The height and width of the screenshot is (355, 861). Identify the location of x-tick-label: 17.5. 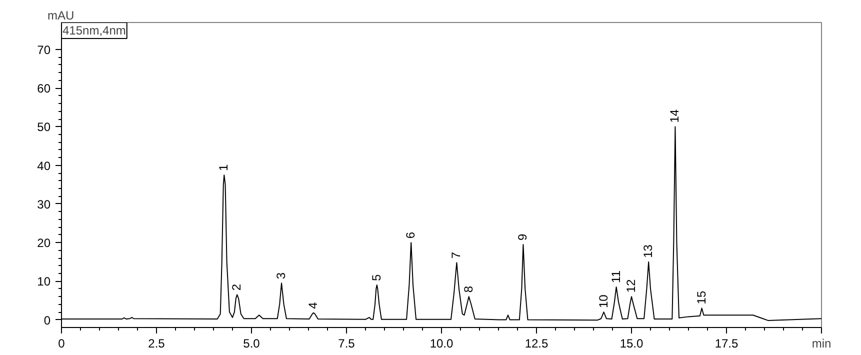
(726, 343).